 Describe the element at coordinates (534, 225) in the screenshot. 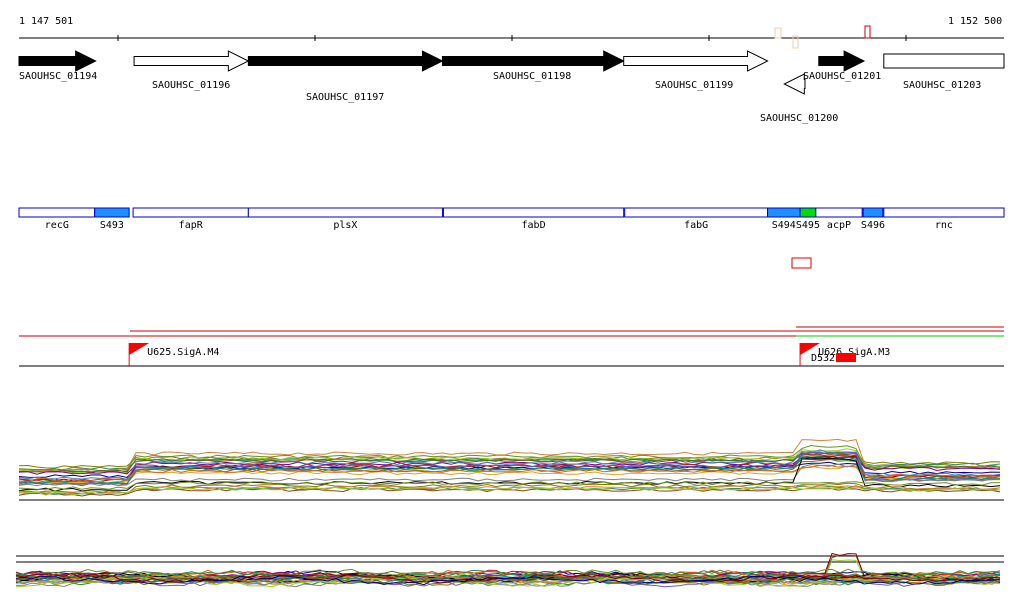

I see `segment-label: fabD` at that location.